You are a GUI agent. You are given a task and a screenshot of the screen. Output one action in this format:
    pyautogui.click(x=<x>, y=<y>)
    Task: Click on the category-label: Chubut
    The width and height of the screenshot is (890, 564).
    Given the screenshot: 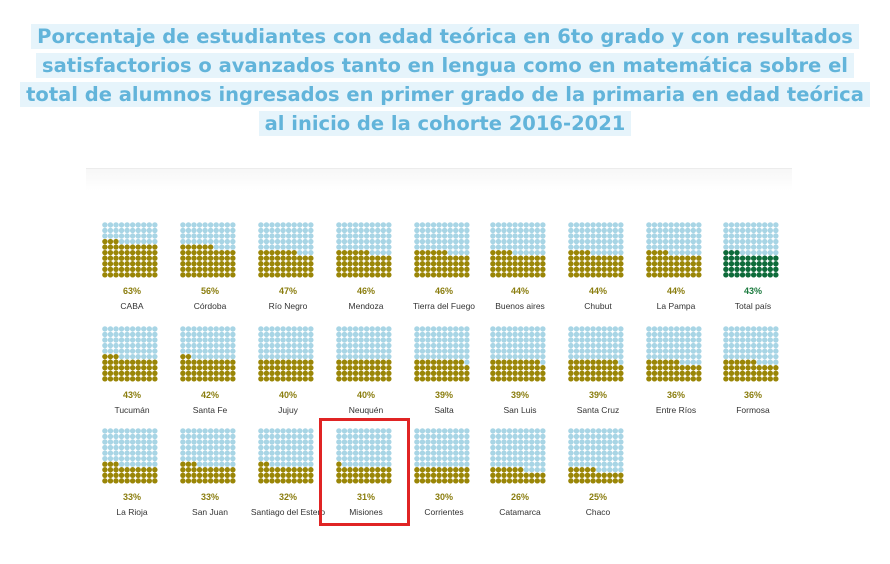 What is the action you would take?
    pyautogui.click(x=598, y=306)
    